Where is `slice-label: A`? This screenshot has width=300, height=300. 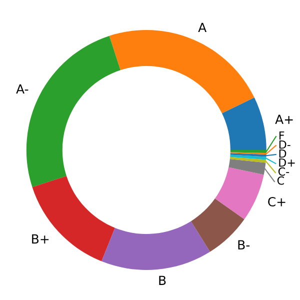
slice-label: A is located at coordinates (202, 27).